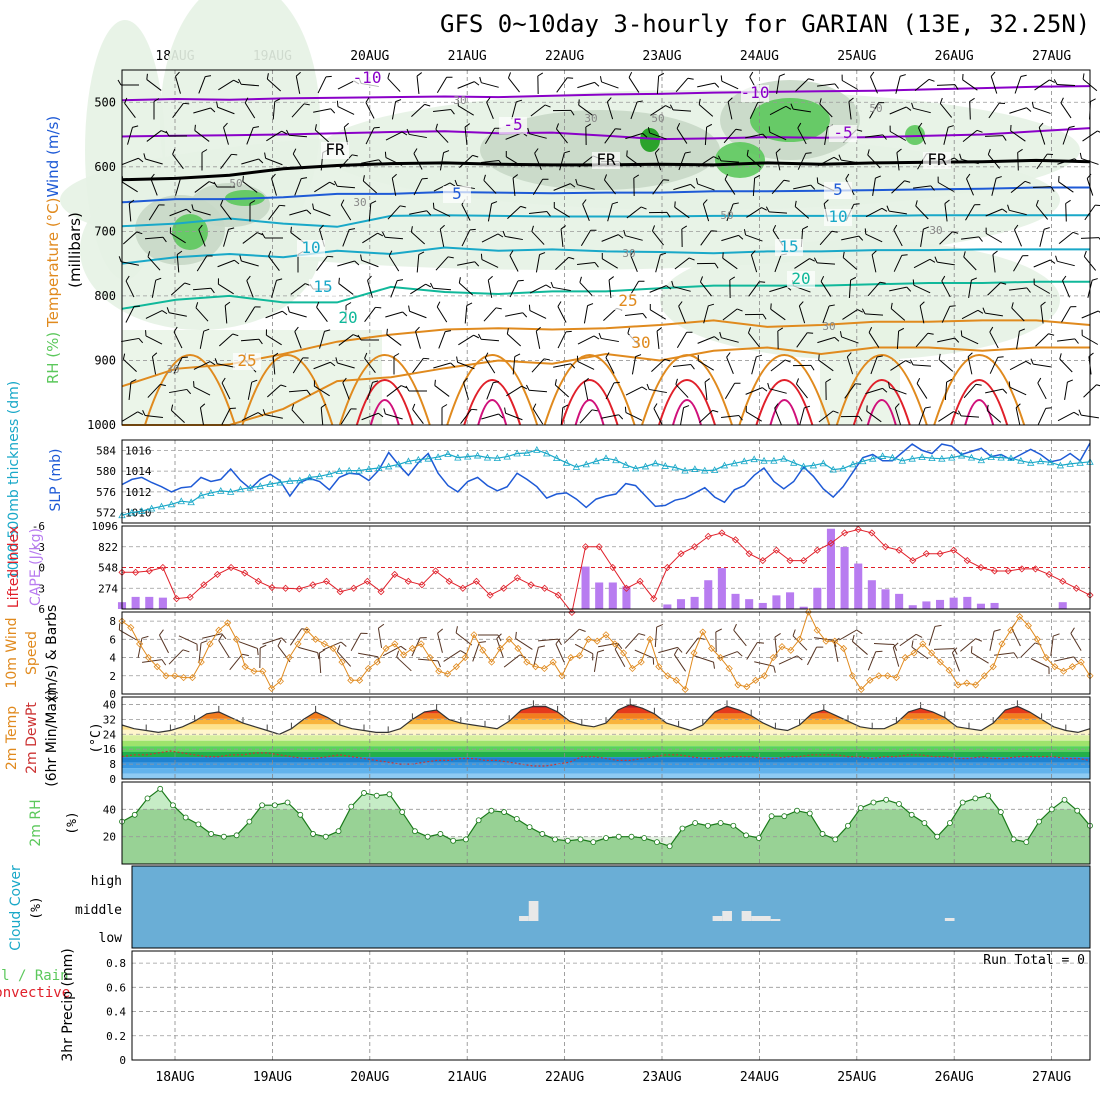 The width and height of the screenshot is (1100, 1100). Describe the element at coordinates (926, 605) in the screenshot. I see `cape-bar` at that location.